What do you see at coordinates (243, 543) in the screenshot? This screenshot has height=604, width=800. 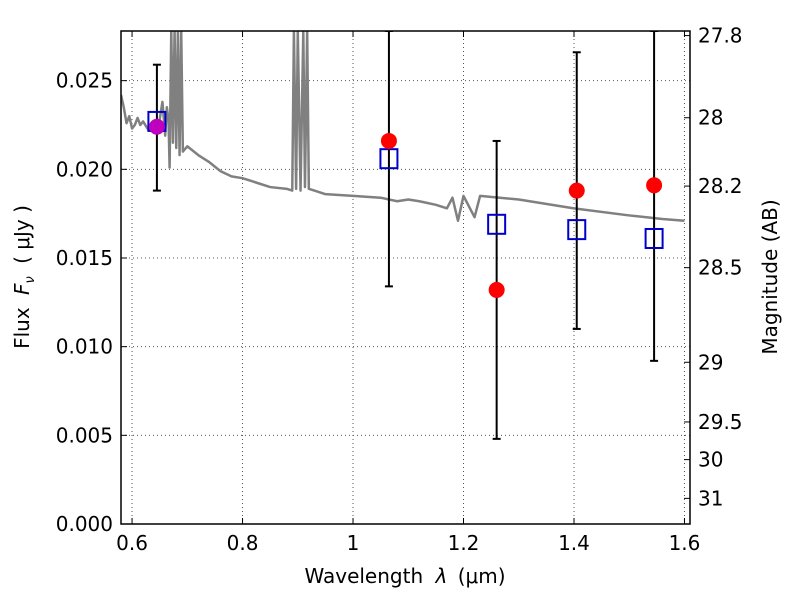 I see `x-tick-label: 0.8` at bounding box center [243, 543].